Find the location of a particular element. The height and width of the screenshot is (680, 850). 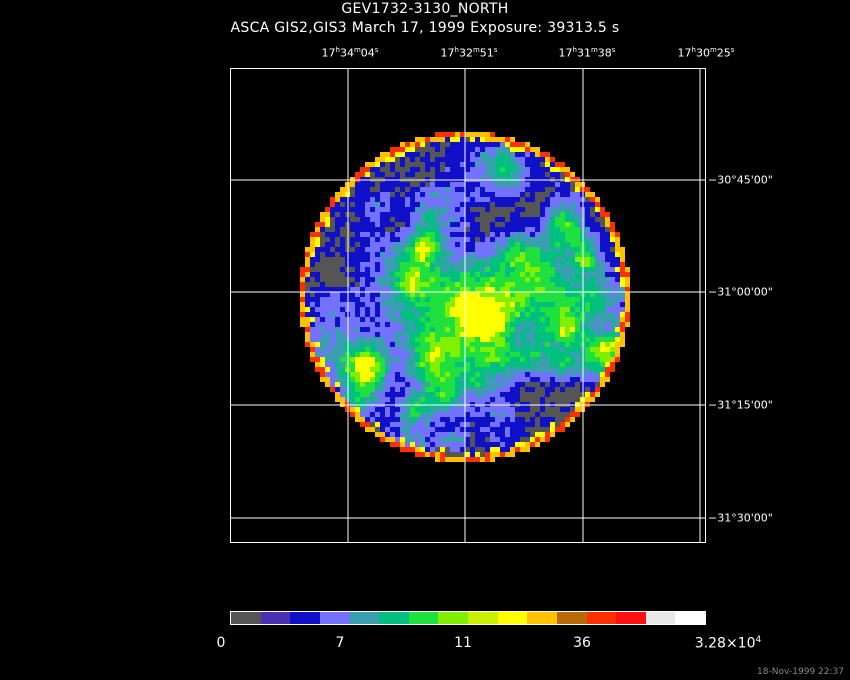

dec-label-2: −31°00'00" is located at coordinates (740, 292).